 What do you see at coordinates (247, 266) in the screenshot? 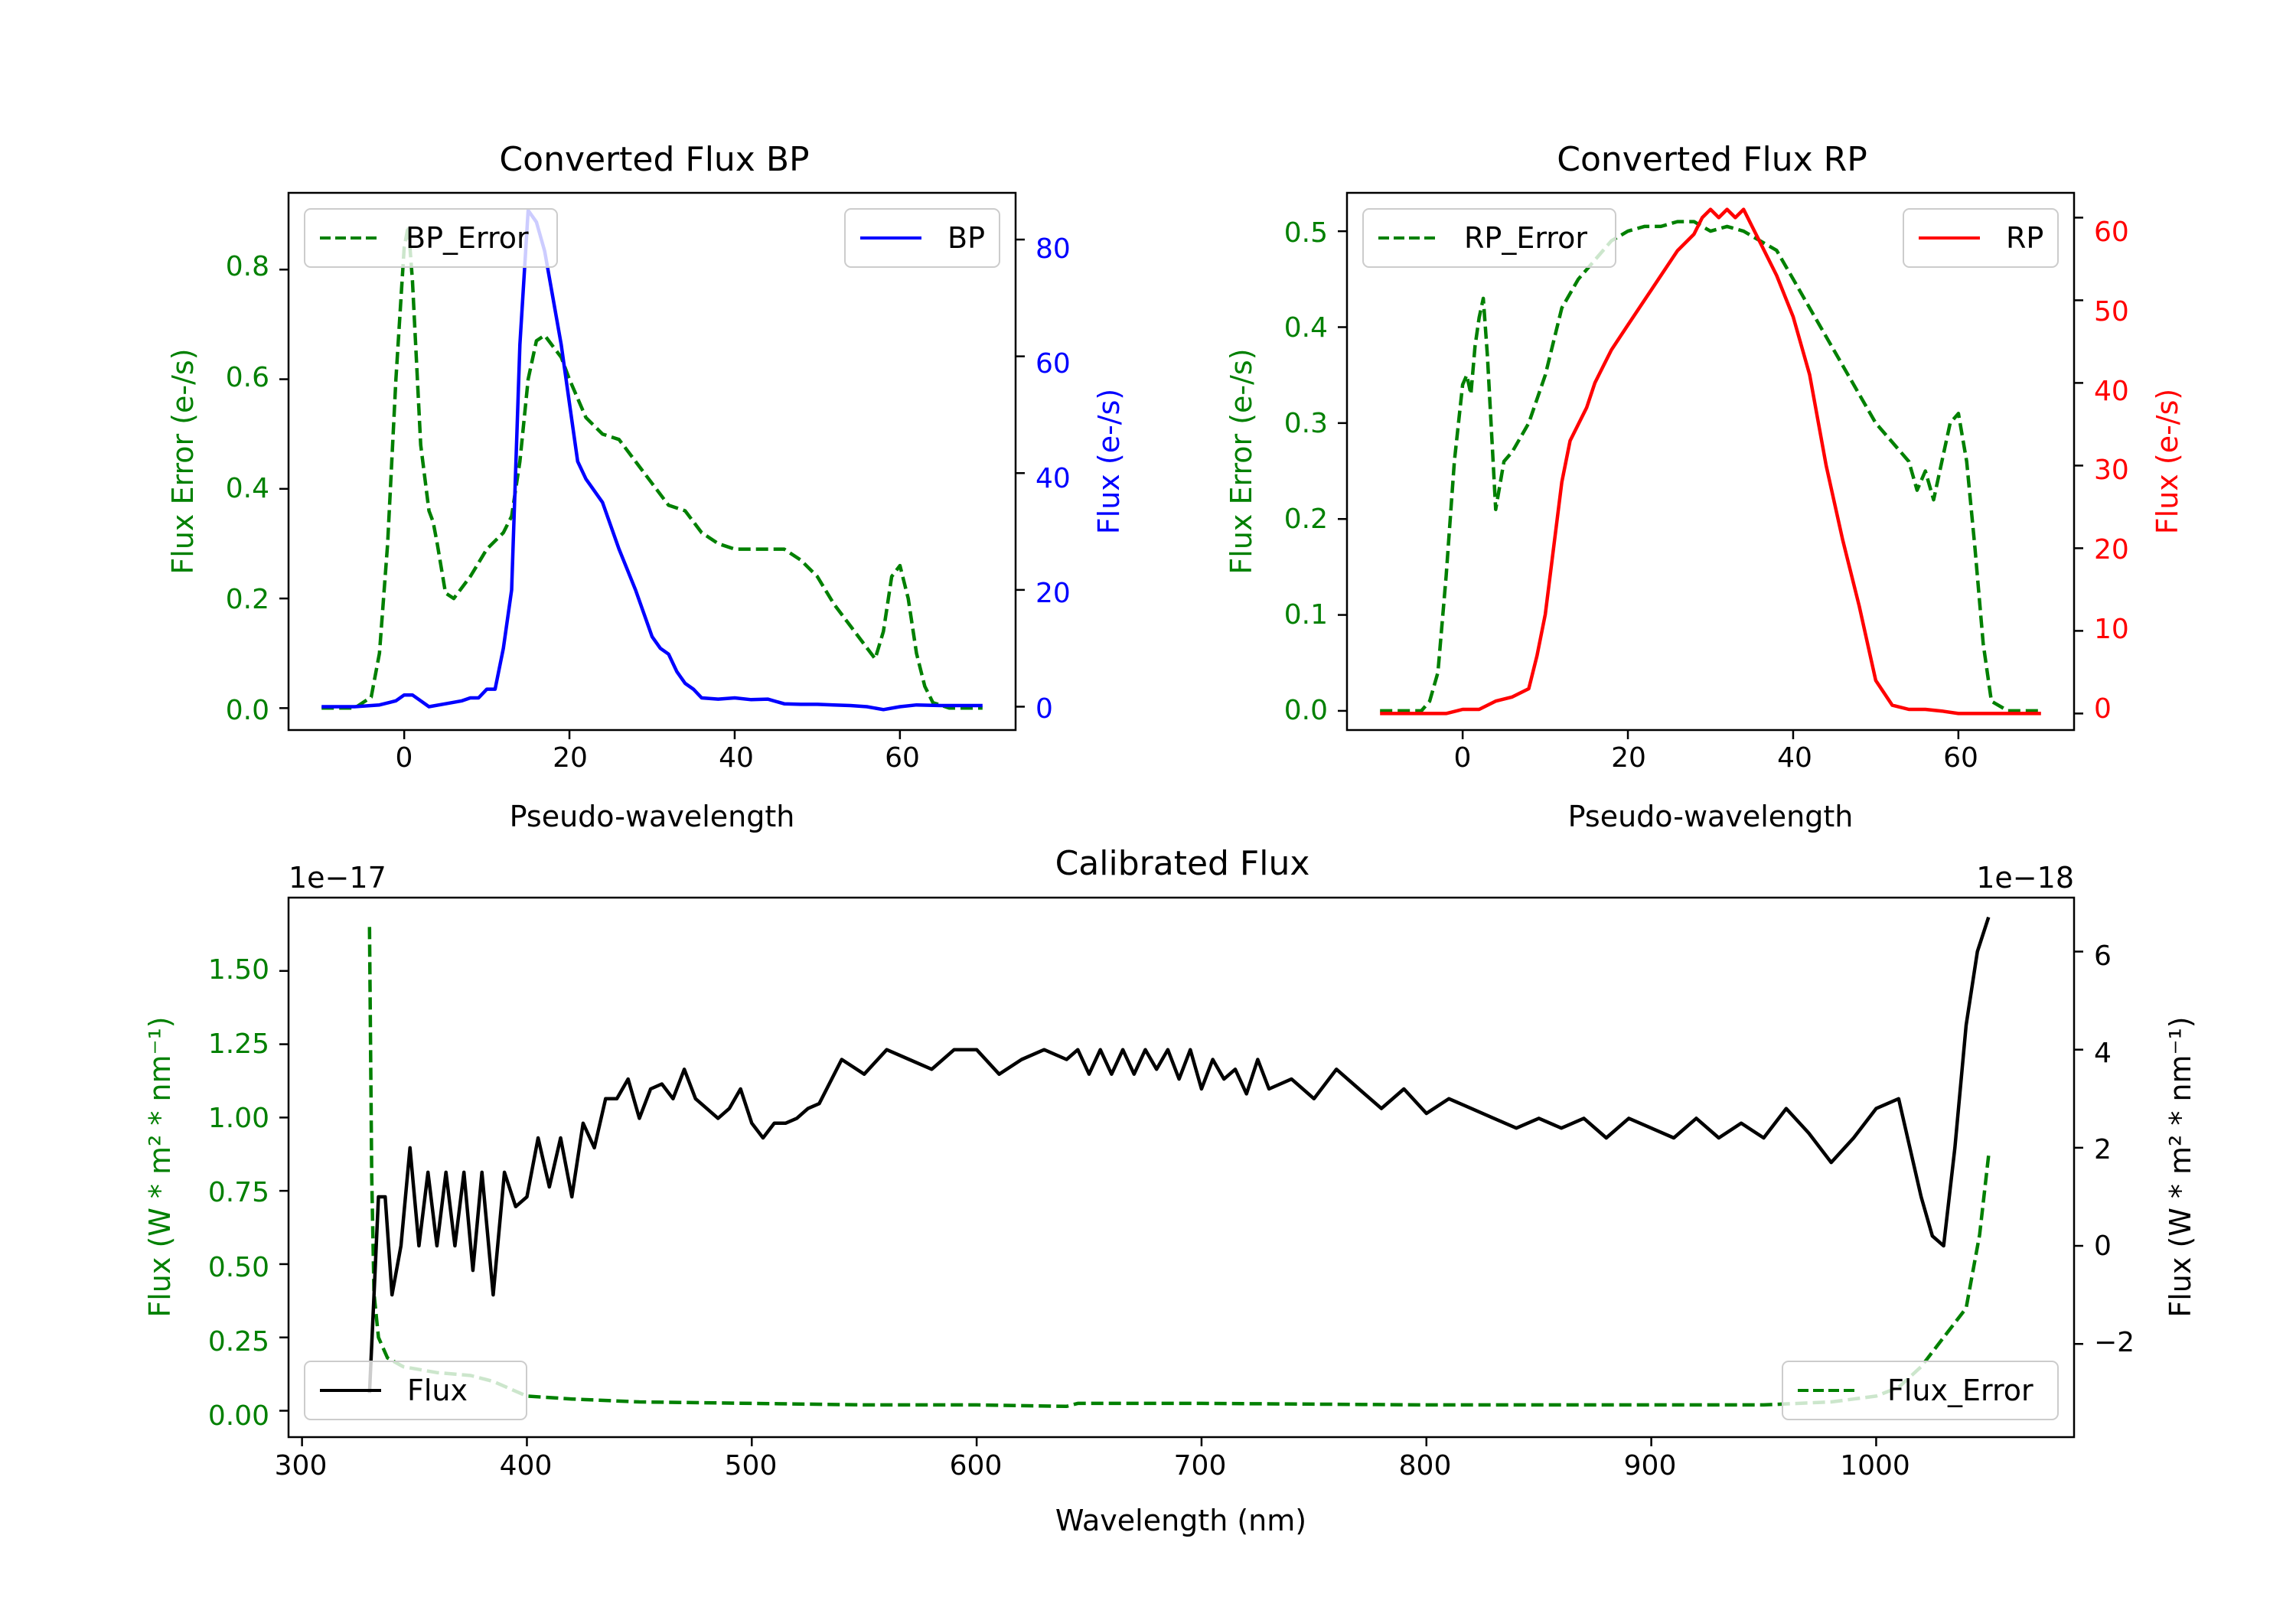
I see `bp-ytick-left-4: 0.8` at bounding box center [247, 266].